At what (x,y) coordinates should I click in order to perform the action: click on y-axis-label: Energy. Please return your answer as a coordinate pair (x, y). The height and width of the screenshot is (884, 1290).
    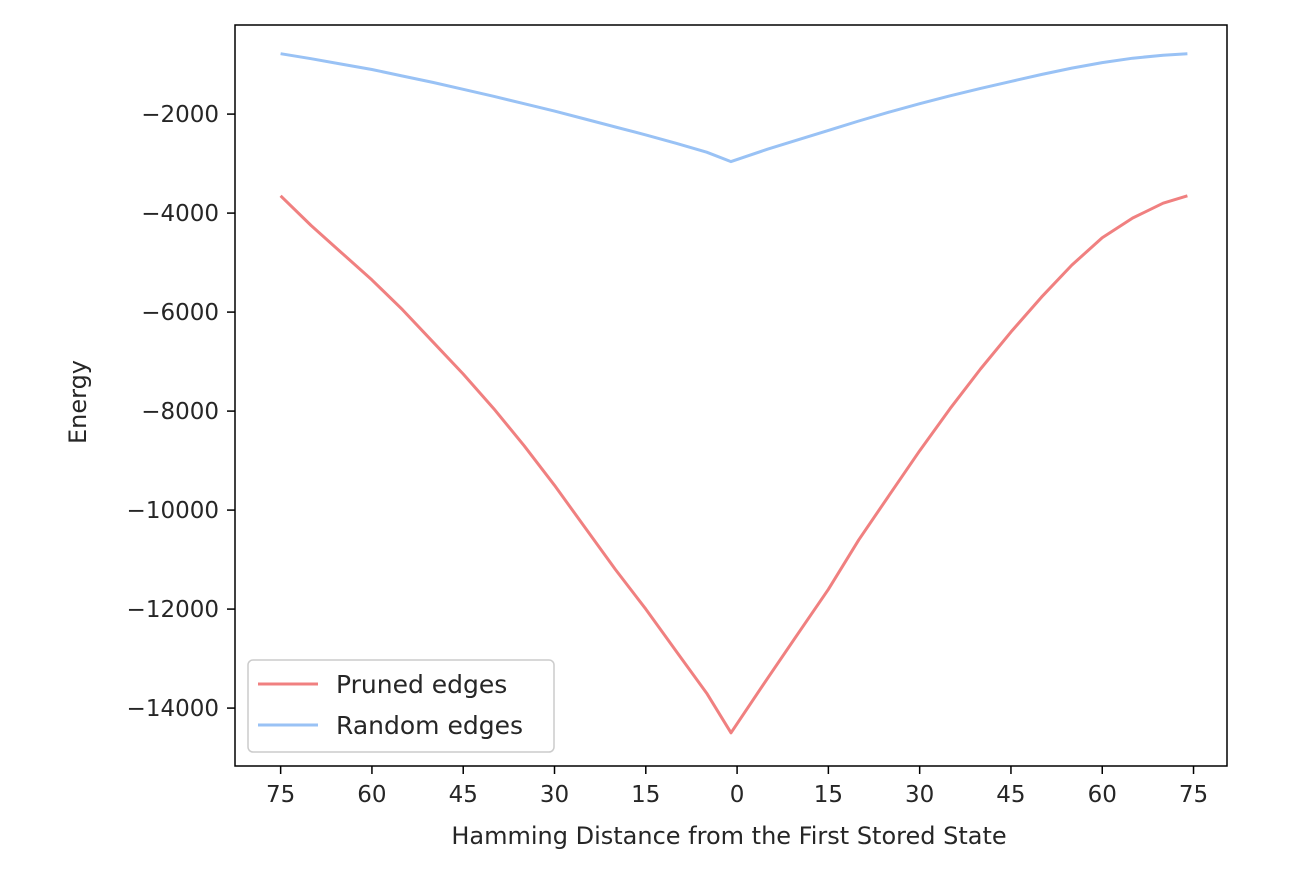
    Looking at the image, I should click on (78, 402).